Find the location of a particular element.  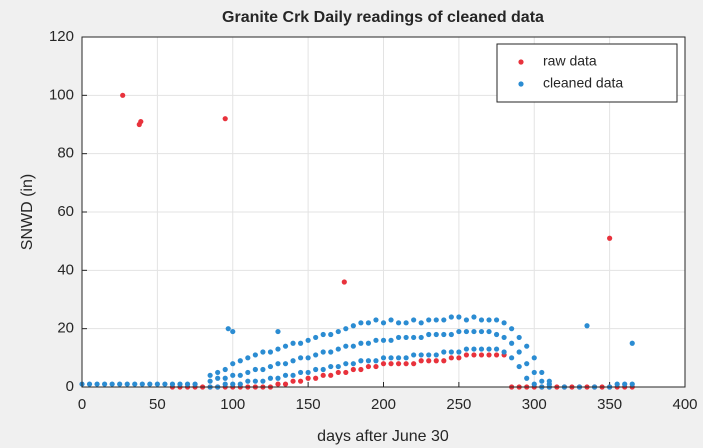

y-tick-label: 40 is located at coordinates (65, 269).